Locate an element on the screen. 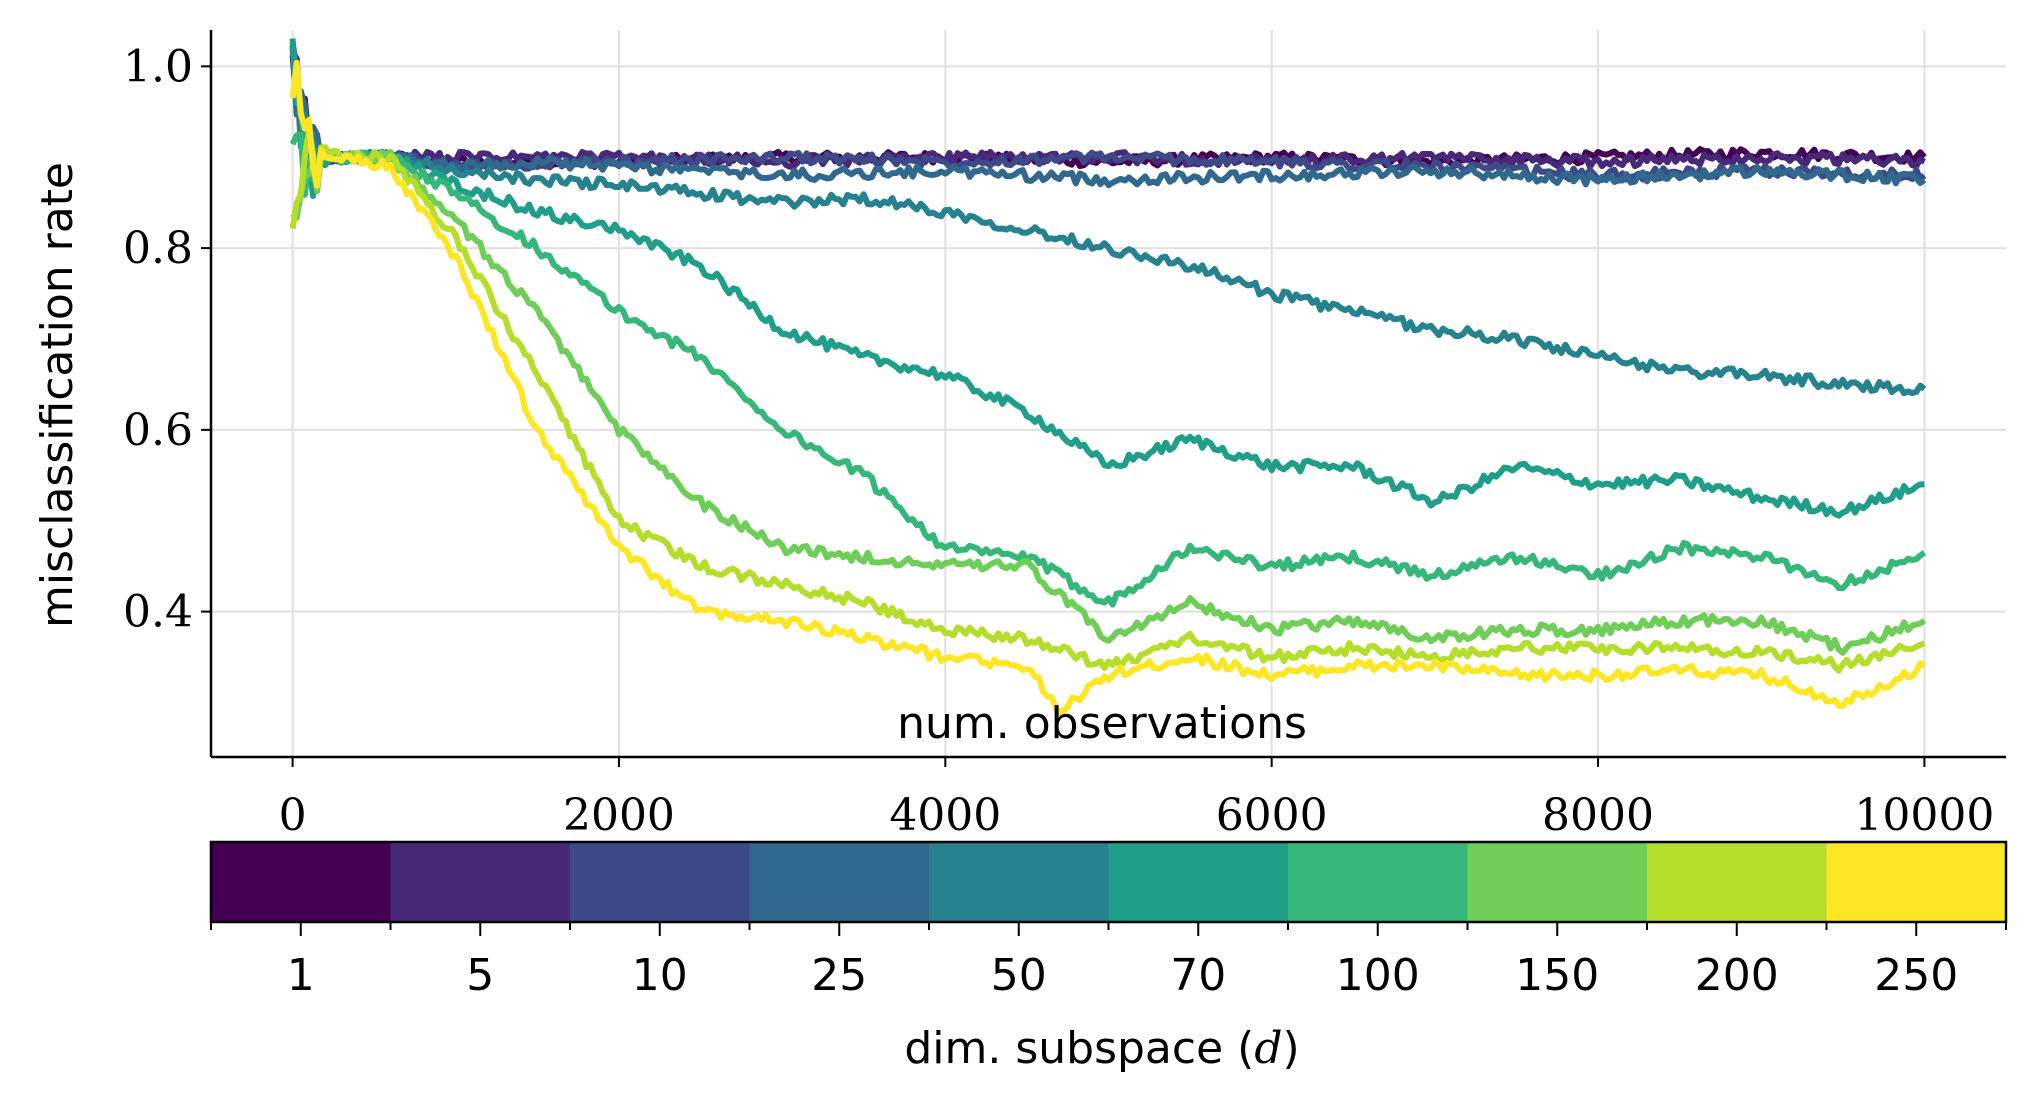 The width and height of the screenshot is (2024, 1110). y-tick-label: 0.8 is located at coordinates (158, 248).